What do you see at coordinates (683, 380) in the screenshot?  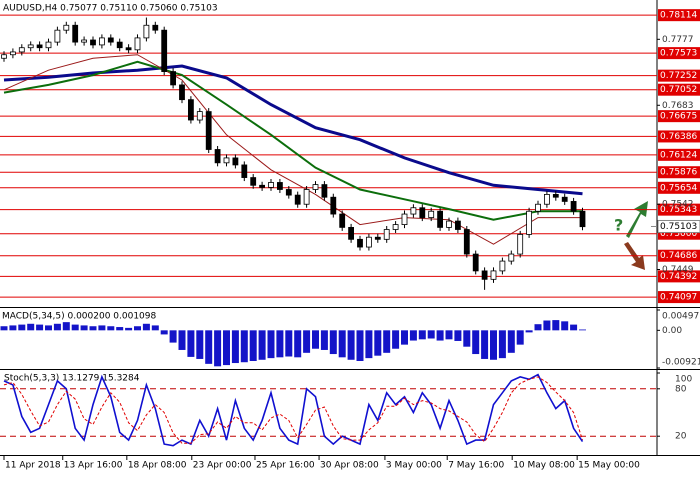 I see `y-tick-label: 100` at bounding box center [683, 380].